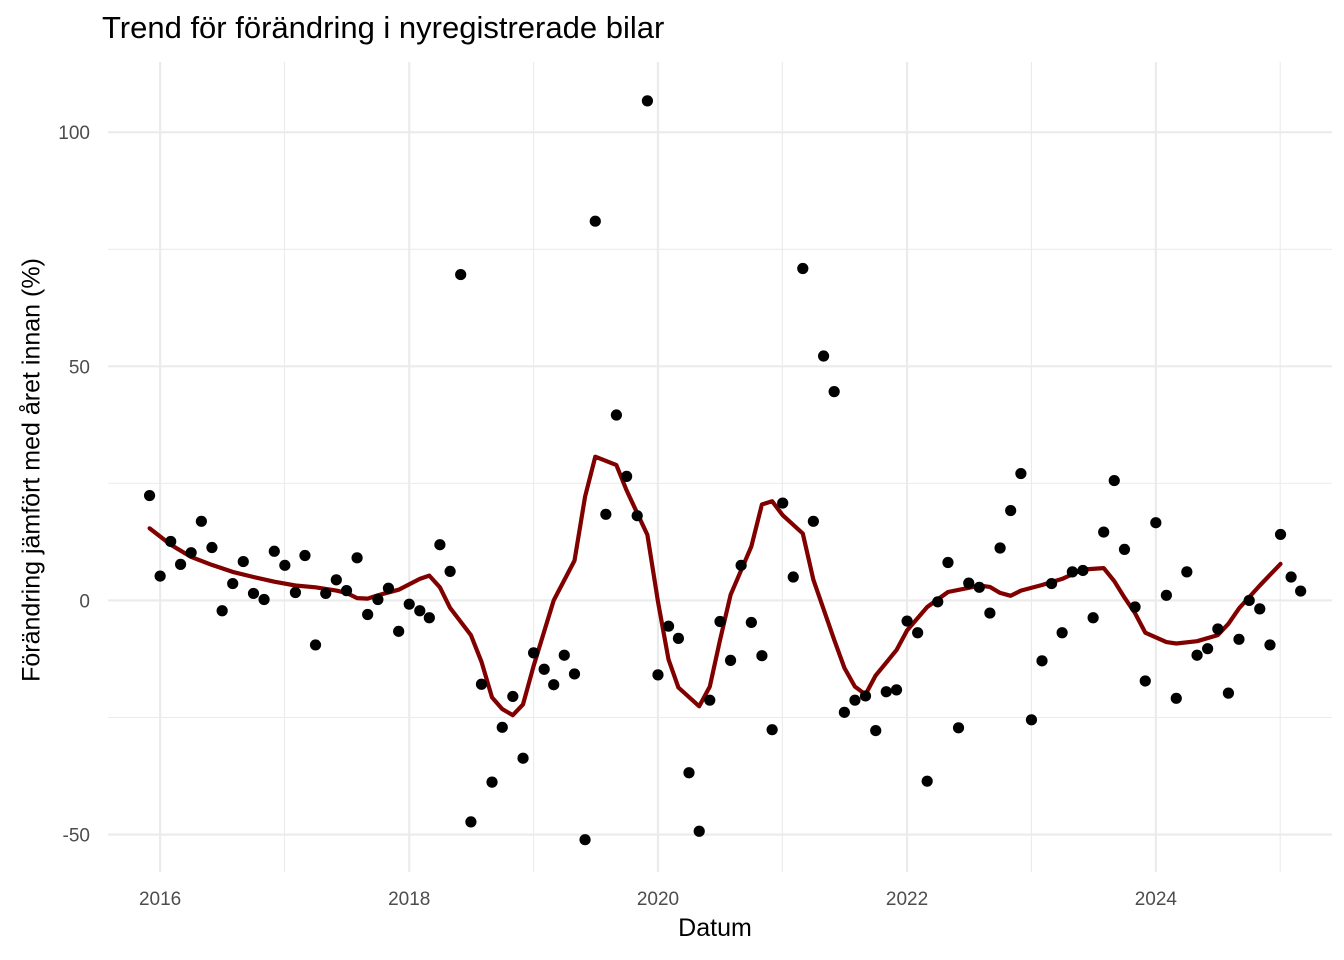 This screenshot has width=1344, height=960. I want to click on x-axis-label: Datum, so click(715, 928).